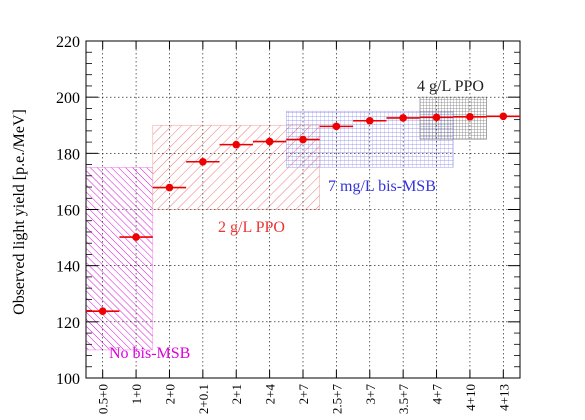  Describe the element at coordinates (68, 154) in the screenshot. I see `y-tick-label: 180` at that location.